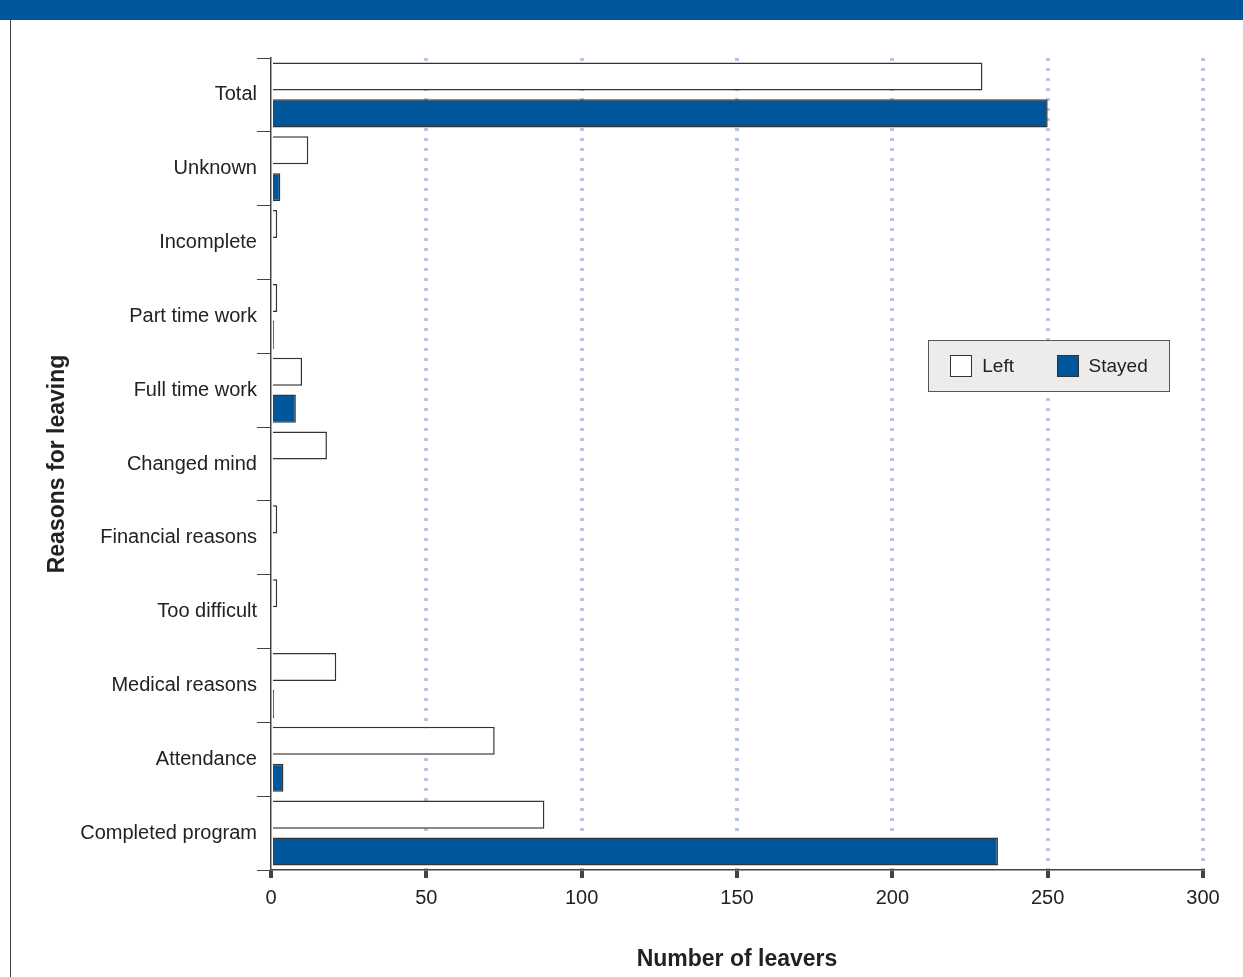 This screenshot has height=977, width=1243. I want to click on y-axis-title: Reasons for leaving, so click(56, 464).